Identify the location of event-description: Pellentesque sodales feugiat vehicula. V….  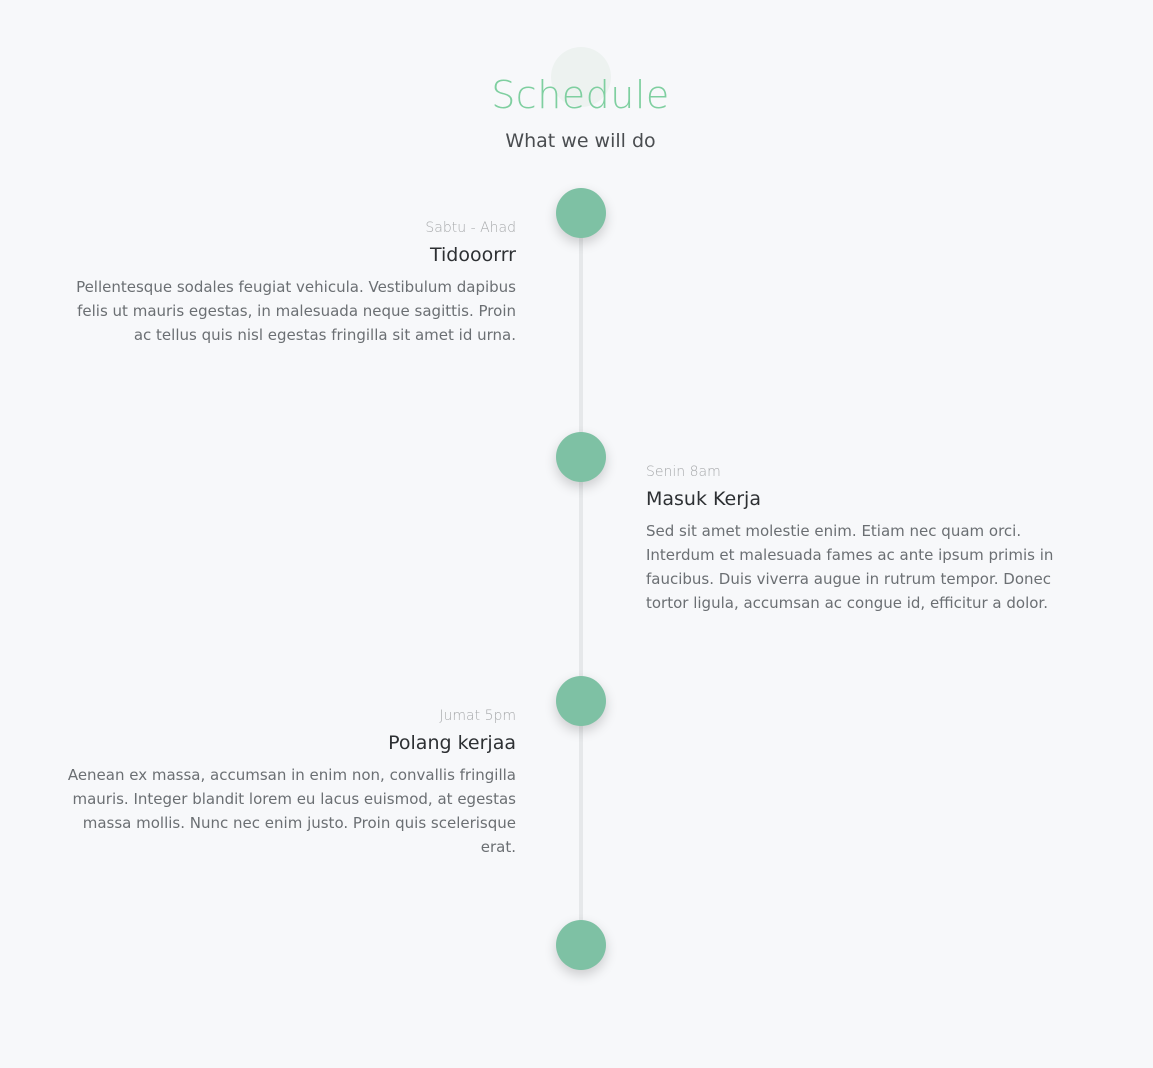
(296, 311).